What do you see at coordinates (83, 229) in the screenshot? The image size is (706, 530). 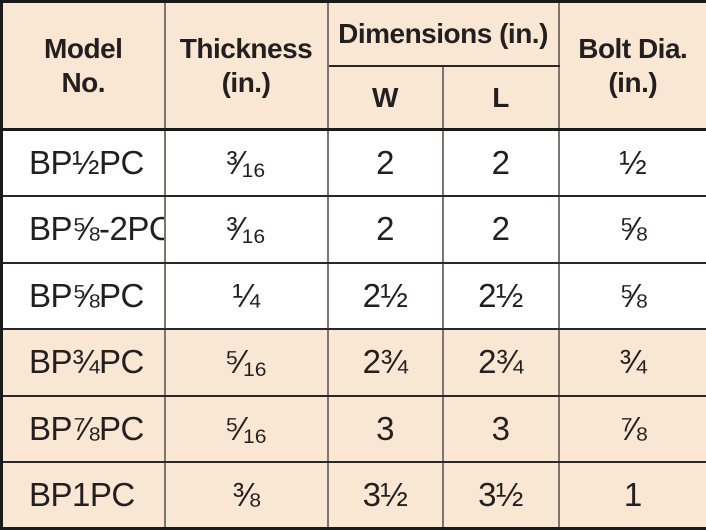 I see `cell-model: BP⅝-2PC` at bounding box center [83, 229].